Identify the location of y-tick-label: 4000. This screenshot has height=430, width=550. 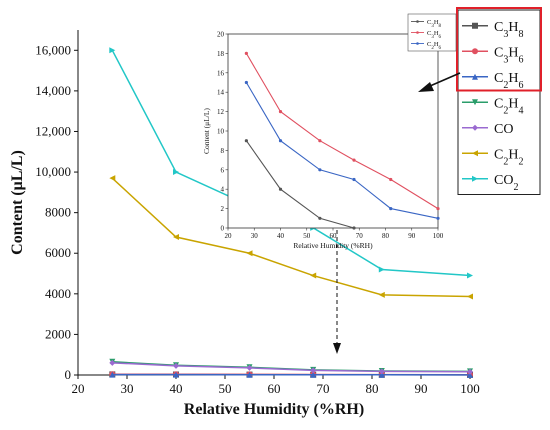
(58, 293).